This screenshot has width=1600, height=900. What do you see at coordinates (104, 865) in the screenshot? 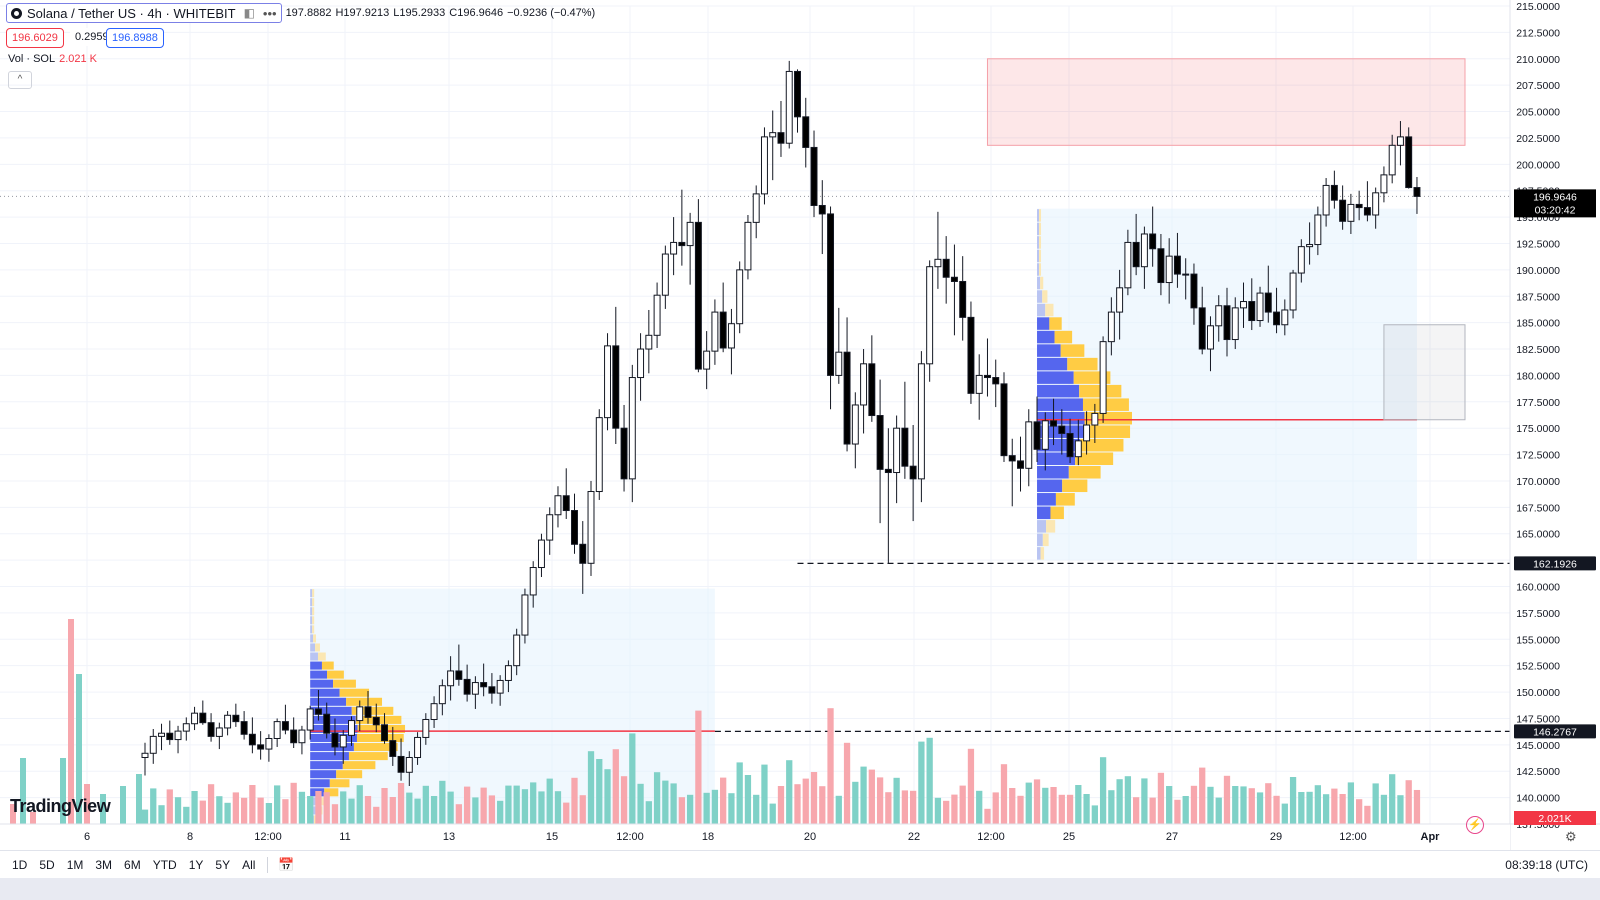
I see `range-3m: 3M` at bounding box center [104, 865].